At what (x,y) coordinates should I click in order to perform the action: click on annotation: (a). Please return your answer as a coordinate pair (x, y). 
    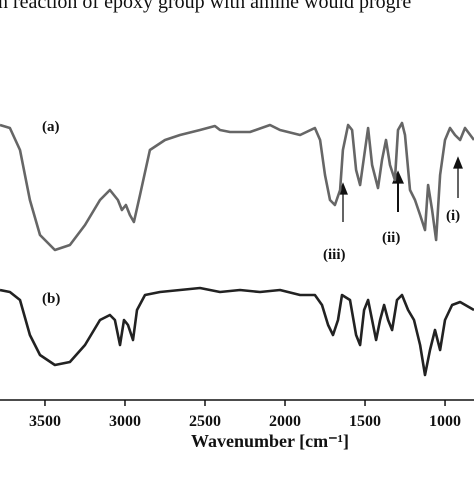
    Looking at the image, I should click on (51, 127).